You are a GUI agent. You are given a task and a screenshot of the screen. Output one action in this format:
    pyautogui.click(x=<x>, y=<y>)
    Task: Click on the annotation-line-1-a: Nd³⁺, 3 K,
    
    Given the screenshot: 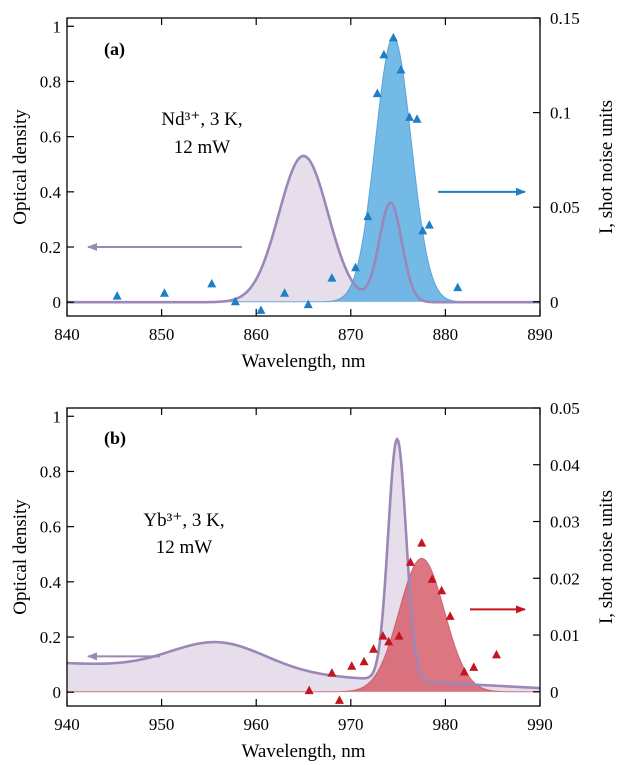 What is the action you would take?
    pyautogui.click(x=201, y=119)
    